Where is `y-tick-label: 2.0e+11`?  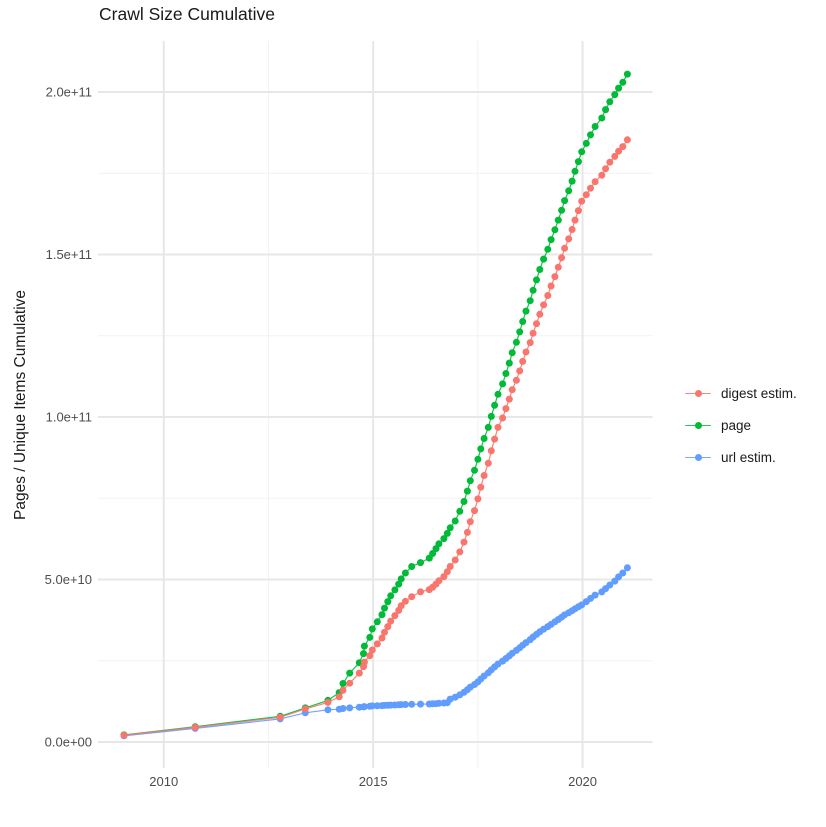 y-tick-label: 2.0e+11 is located at coordinates (69, 92).